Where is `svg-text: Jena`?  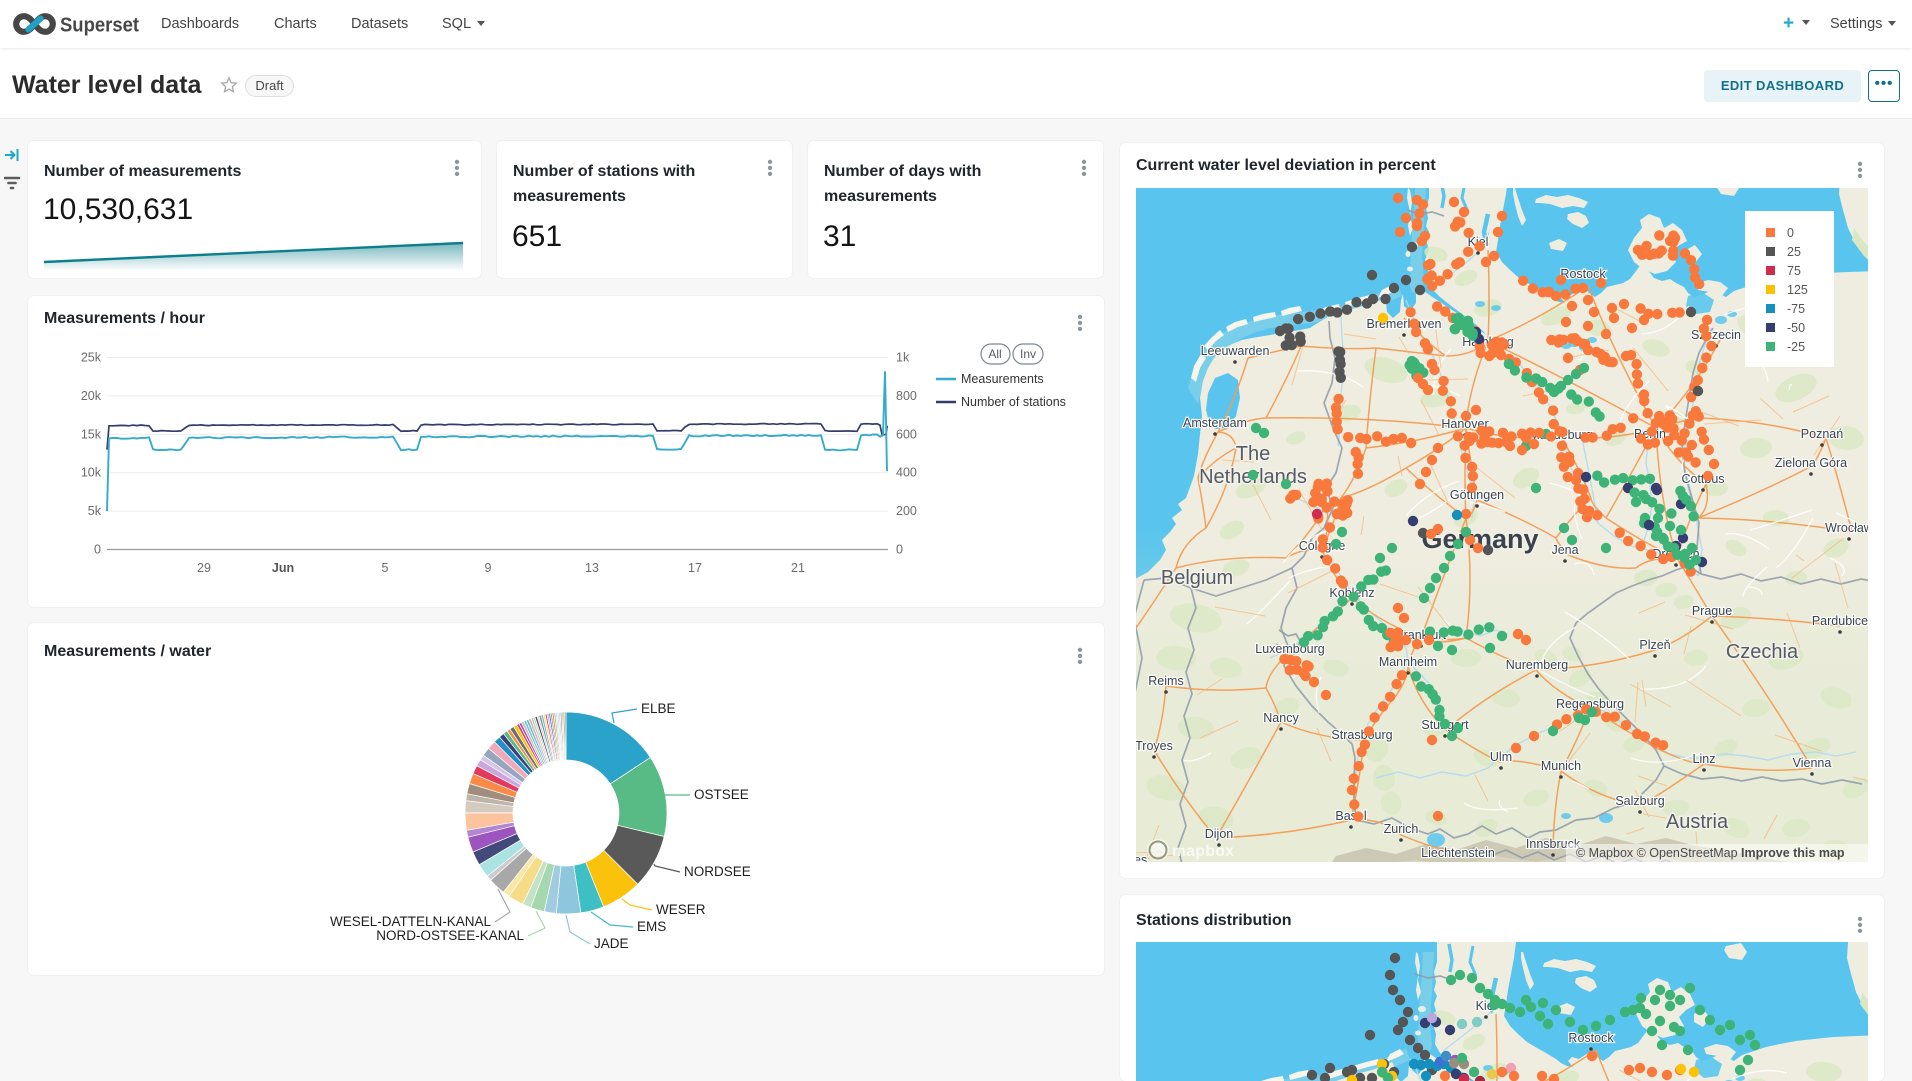
svg-text: Jena is located at coordinates (1564, 550).